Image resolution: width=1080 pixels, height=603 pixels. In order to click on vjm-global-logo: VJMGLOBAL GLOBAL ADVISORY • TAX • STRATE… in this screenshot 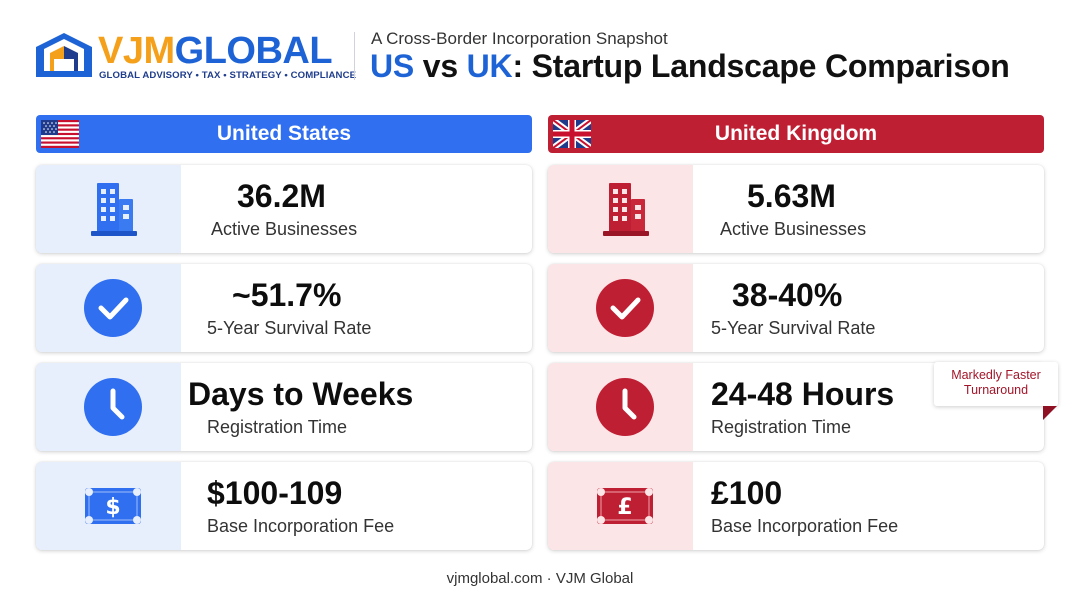, I will do `click(196, 58)`.